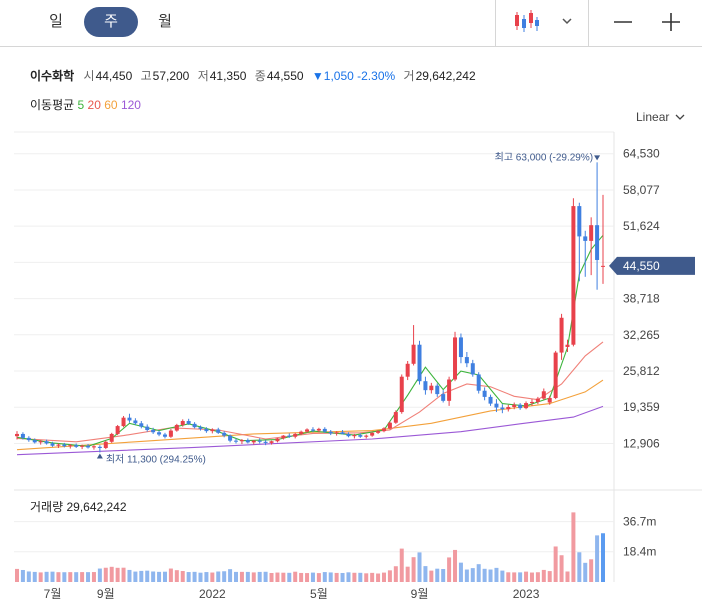 The height and width of the screenshot is (607, 702). Describe the element at coordinates (52, 76) in the screenshot. I see `stock-name: 이수화학` at that location.